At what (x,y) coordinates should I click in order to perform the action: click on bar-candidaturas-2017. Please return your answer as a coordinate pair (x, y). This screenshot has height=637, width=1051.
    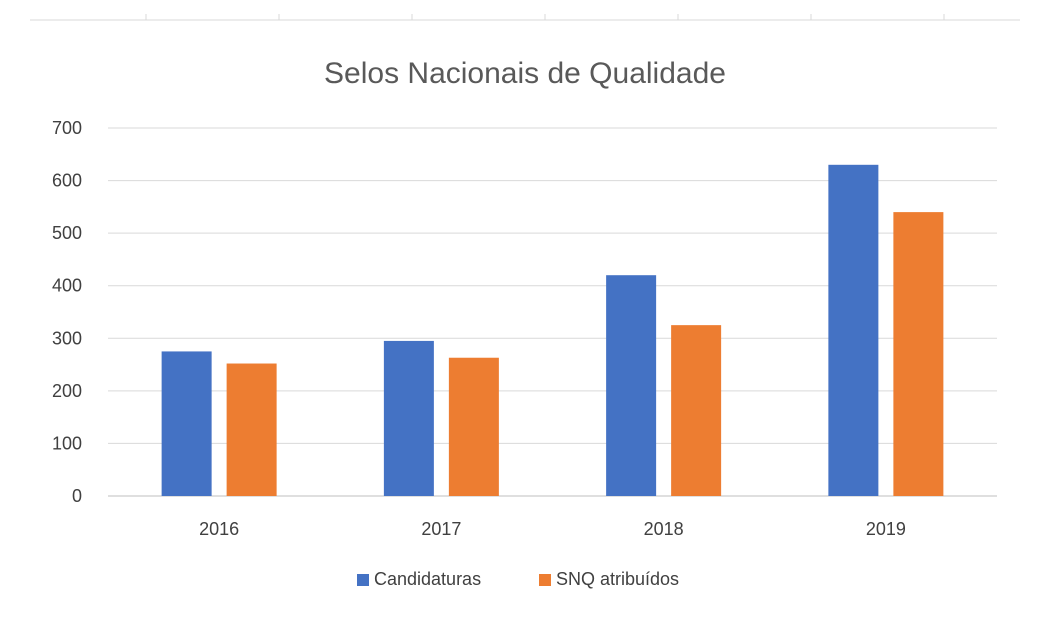
    Looking at the image, I should click on (408, 418).